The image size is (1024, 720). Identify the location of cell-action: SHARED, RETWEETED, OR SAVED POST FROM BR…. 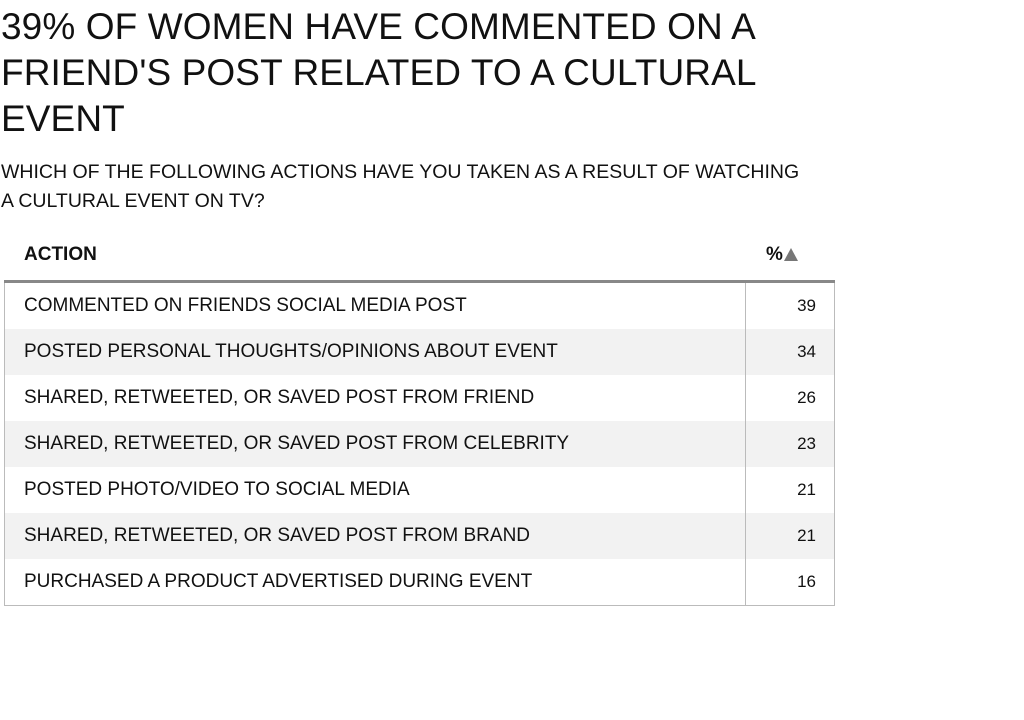
(375, 536).